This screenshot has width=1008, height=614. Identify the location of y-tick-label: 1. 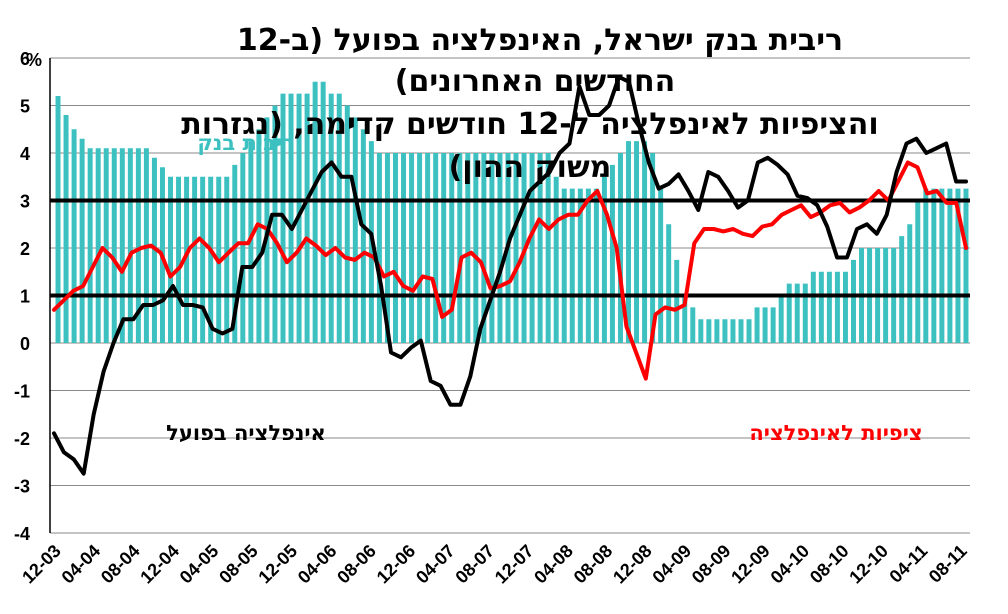
(25, 297).